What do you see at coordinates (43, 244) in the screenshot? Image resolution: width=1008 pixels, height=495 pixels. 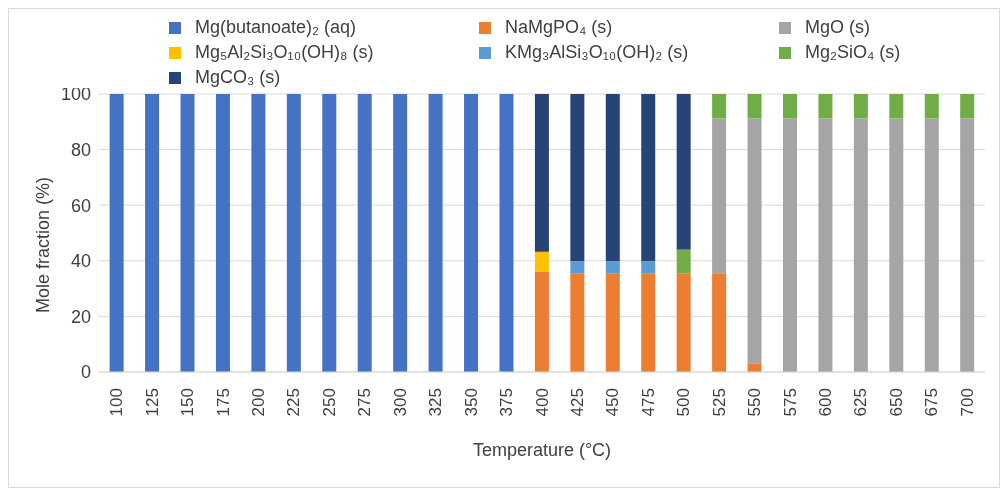 I see `y-axis-title: Mole fraction (%)` at bounding box center [43, 244].